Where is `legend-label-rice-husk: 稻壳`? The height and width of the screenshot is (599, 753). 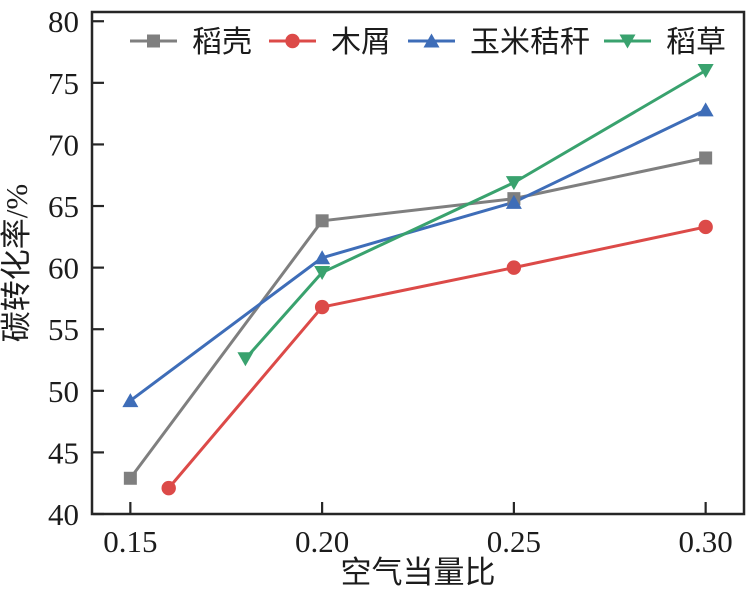
legend-label-rice-husk: 稻壳 is located at coordinates (222, 42).